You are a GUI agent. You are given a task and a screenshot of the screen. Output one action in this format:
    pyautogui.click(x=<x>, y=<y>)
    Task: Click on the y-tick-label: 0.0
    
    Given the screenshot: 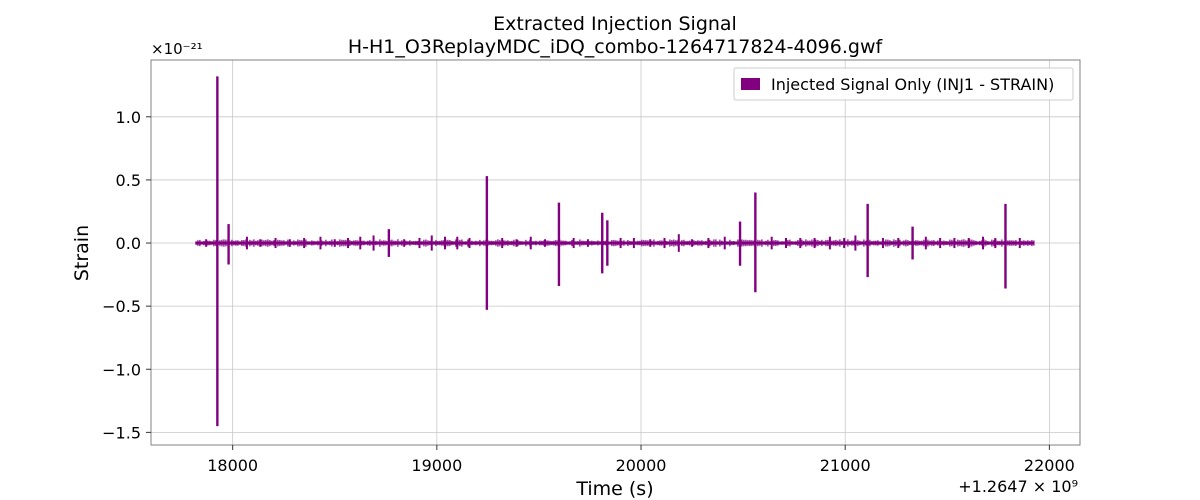 What is the action you would take?
    pyautogui.click(x=128, y=243)
    